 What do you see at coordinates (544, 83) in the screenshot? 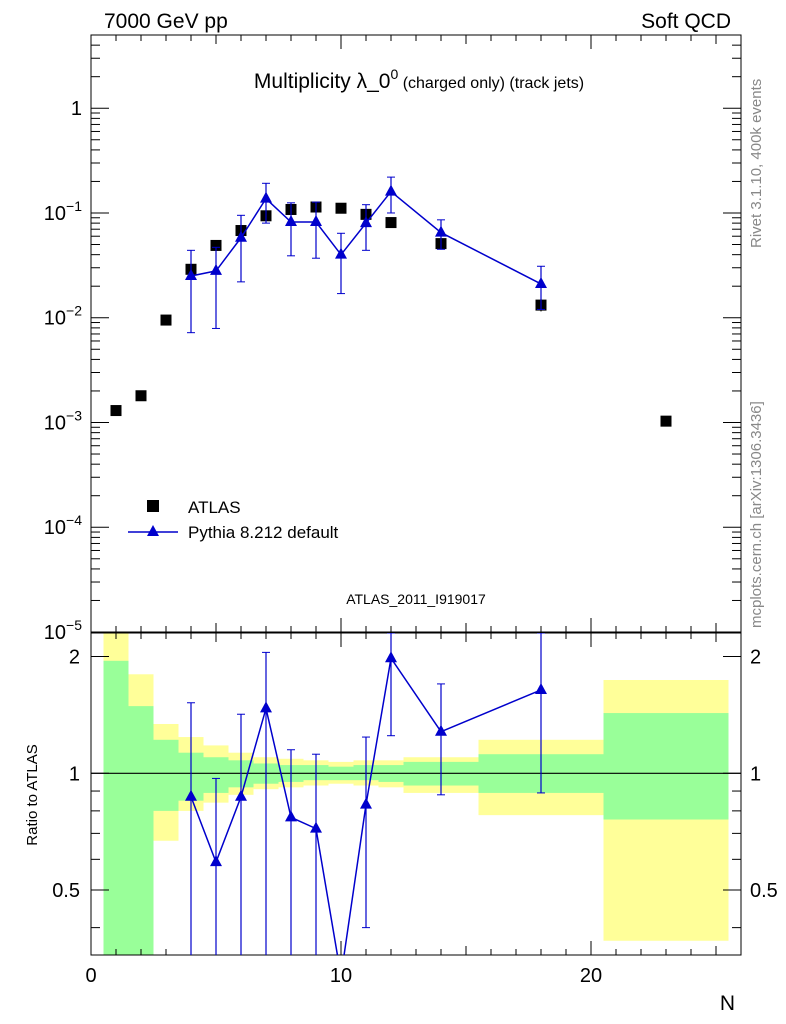
I see `title-sub2: (track jets)` at bounding box center [544, 83].